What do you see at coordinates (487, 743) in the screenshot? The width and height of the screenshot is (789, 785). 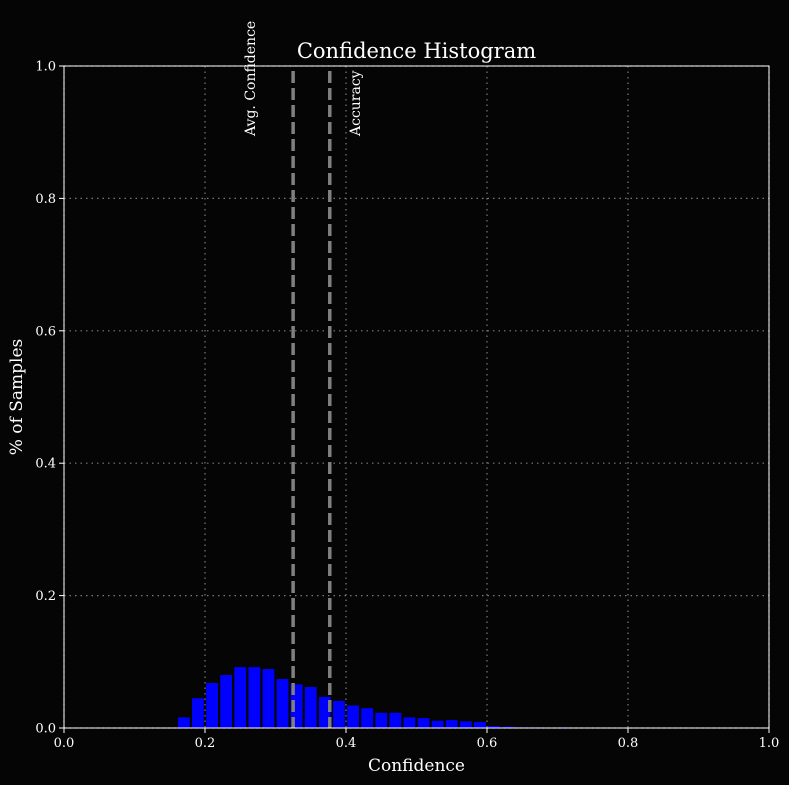 I see `x-tick-label: 0.6` at bounding box center [487, 743].